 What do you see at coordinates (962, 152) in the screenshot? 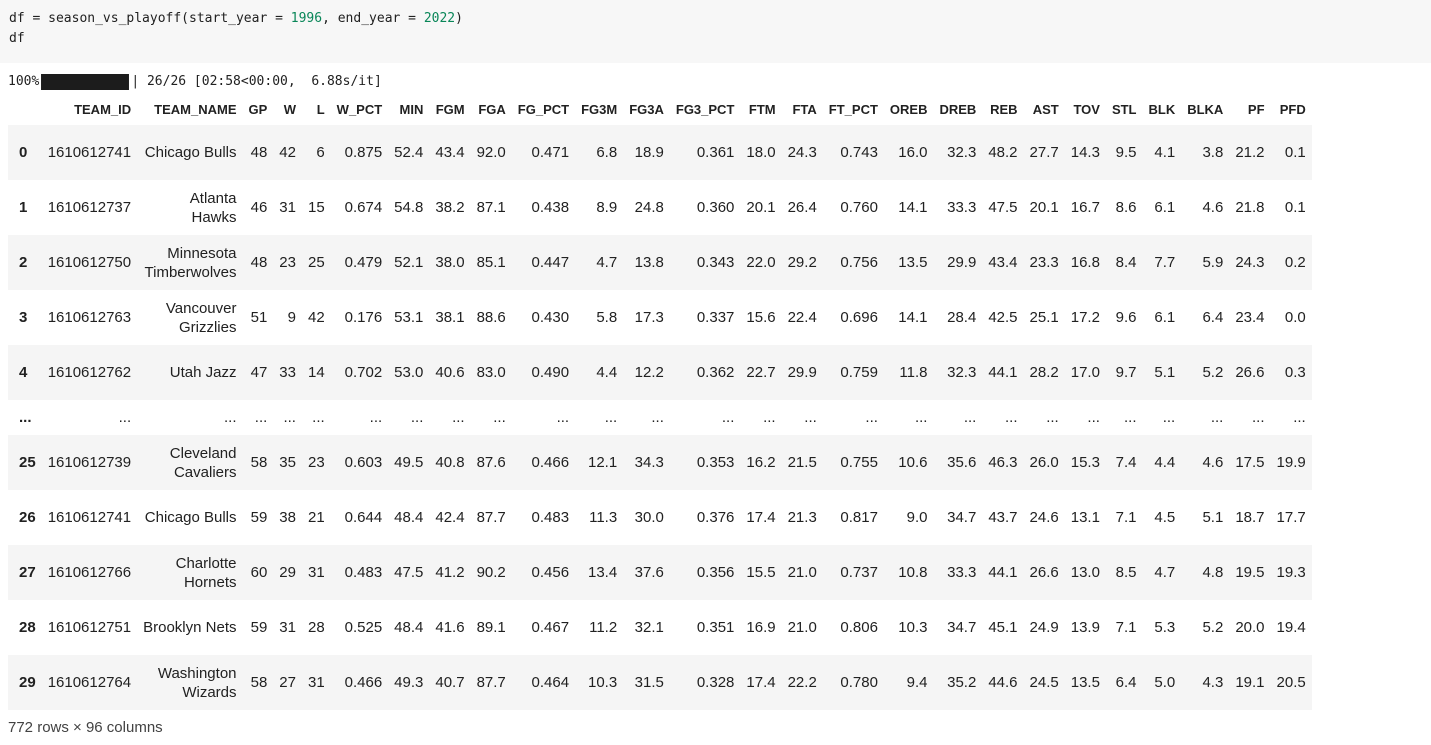
I see `cell: 32.3` at bounding box center [962, 152].